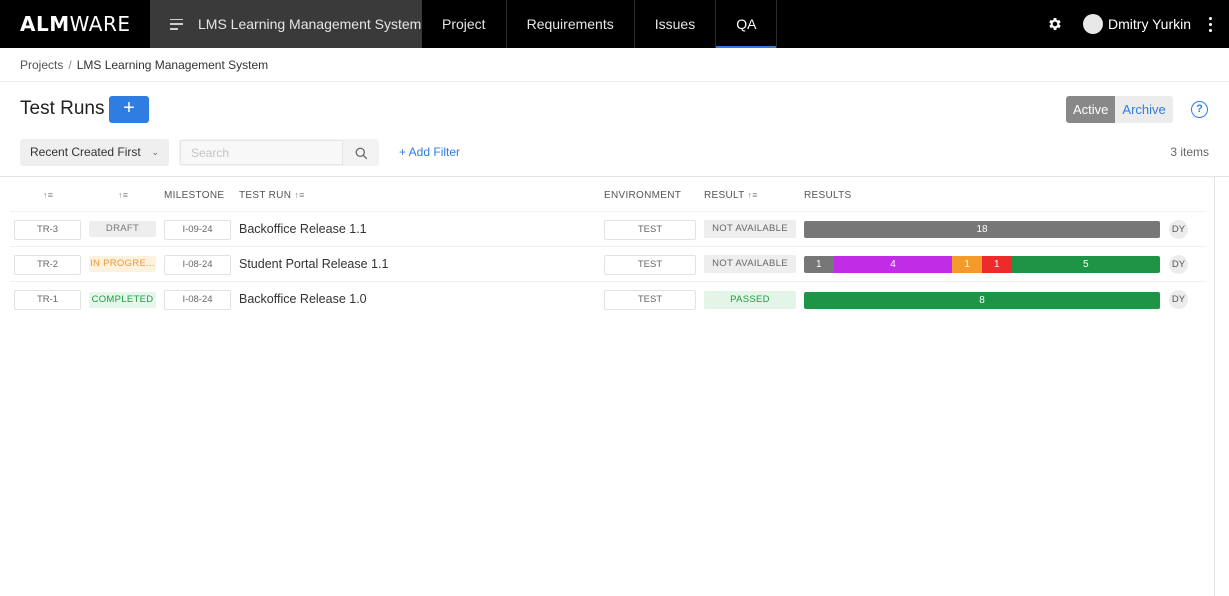  Describe the element at coordinates (314, 264) in the screenshot. I see `test-run-name: Student Portal Release 1.1` at that location.